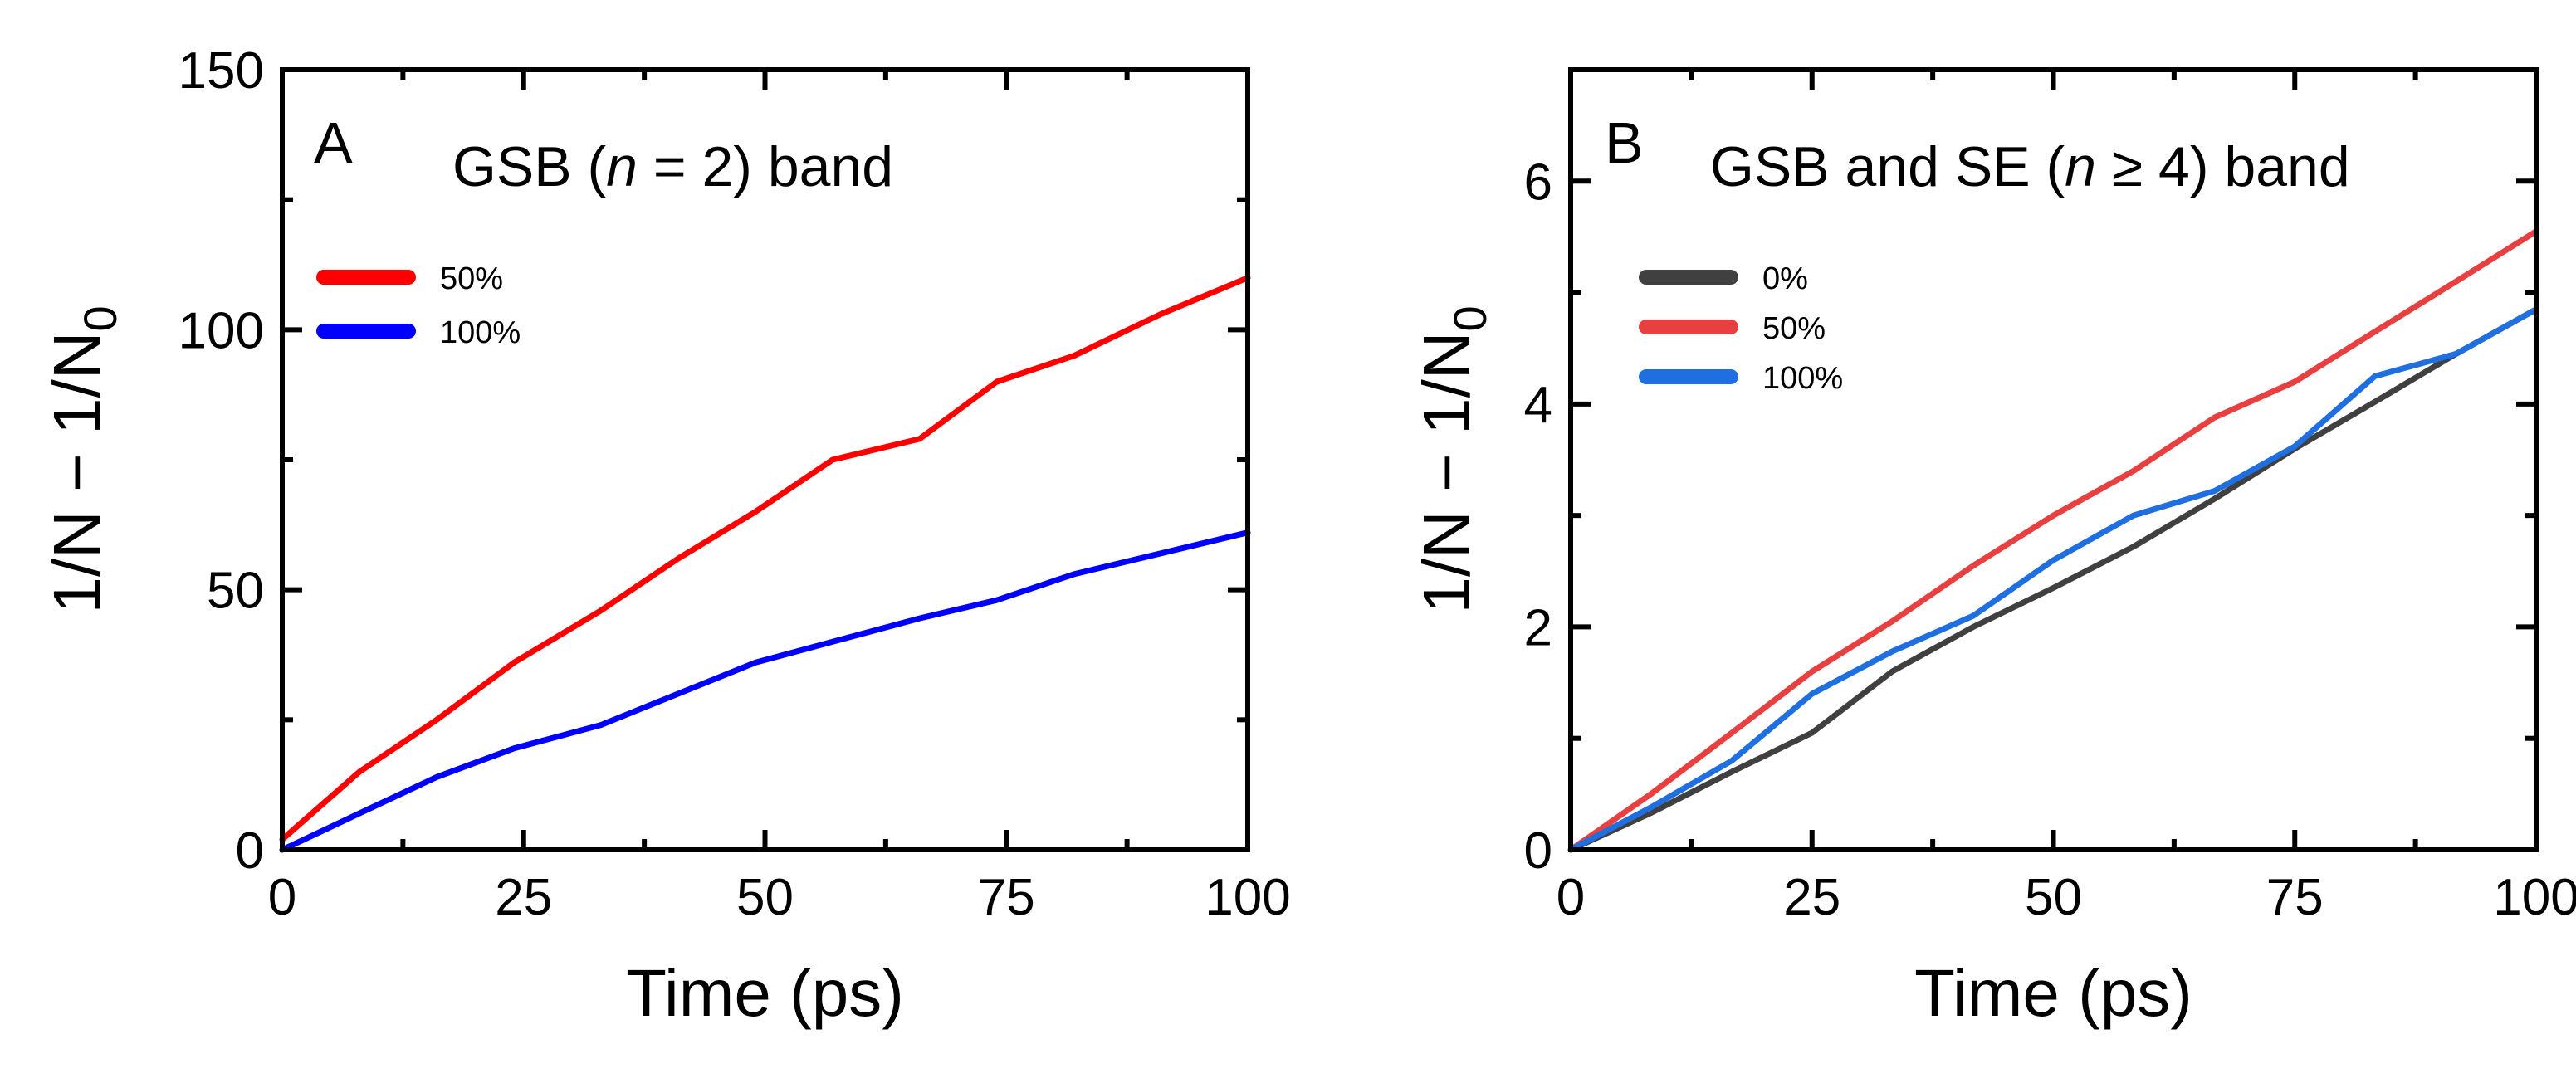 Image resolution: width=2576 pixels, height=1083 pixels. I want to click on panel-title-start: GSB and SE (, so click(1887, 166).